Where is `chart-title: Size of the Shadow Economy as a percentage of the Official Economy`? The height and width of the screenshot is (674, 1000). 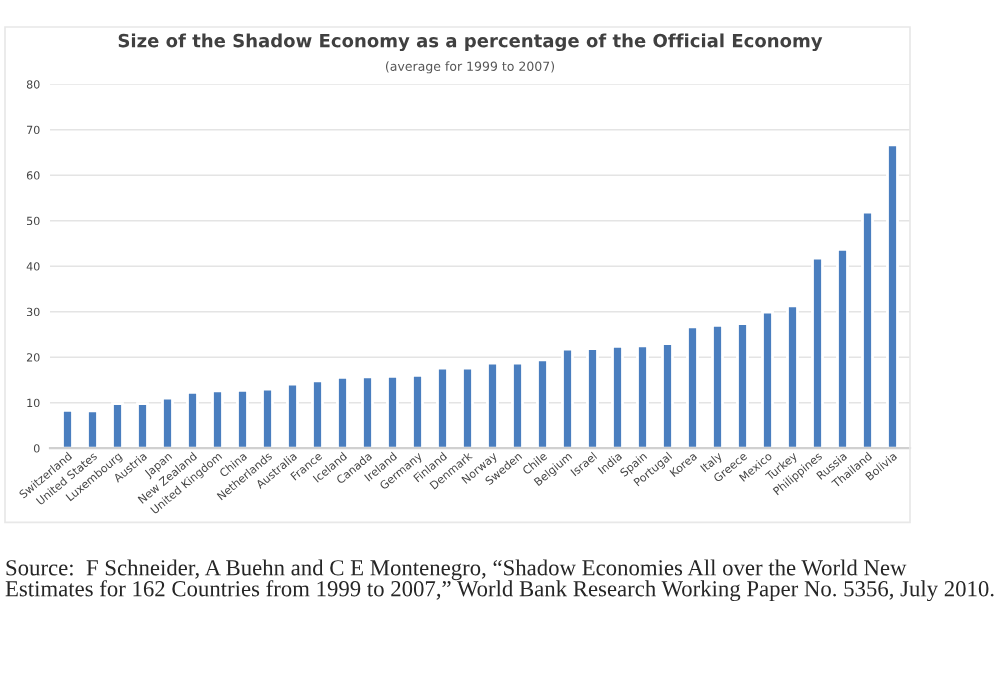 chart-title: Size of the Shadow Economy as a percentage of the Official Economy is located at coordinates (470, 42).